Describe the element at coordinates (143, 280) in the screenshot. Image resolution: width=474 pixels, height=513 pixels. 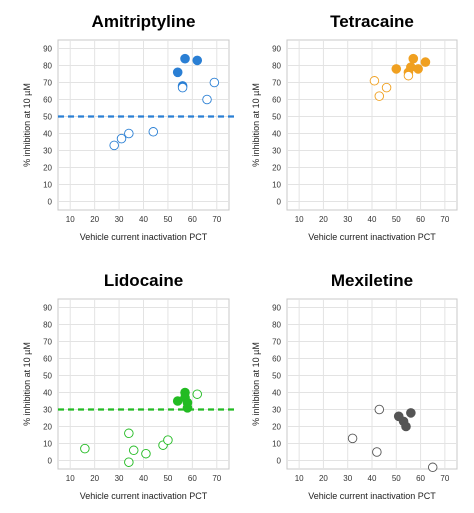
I see `chart-title: Lidocaine` at that location.